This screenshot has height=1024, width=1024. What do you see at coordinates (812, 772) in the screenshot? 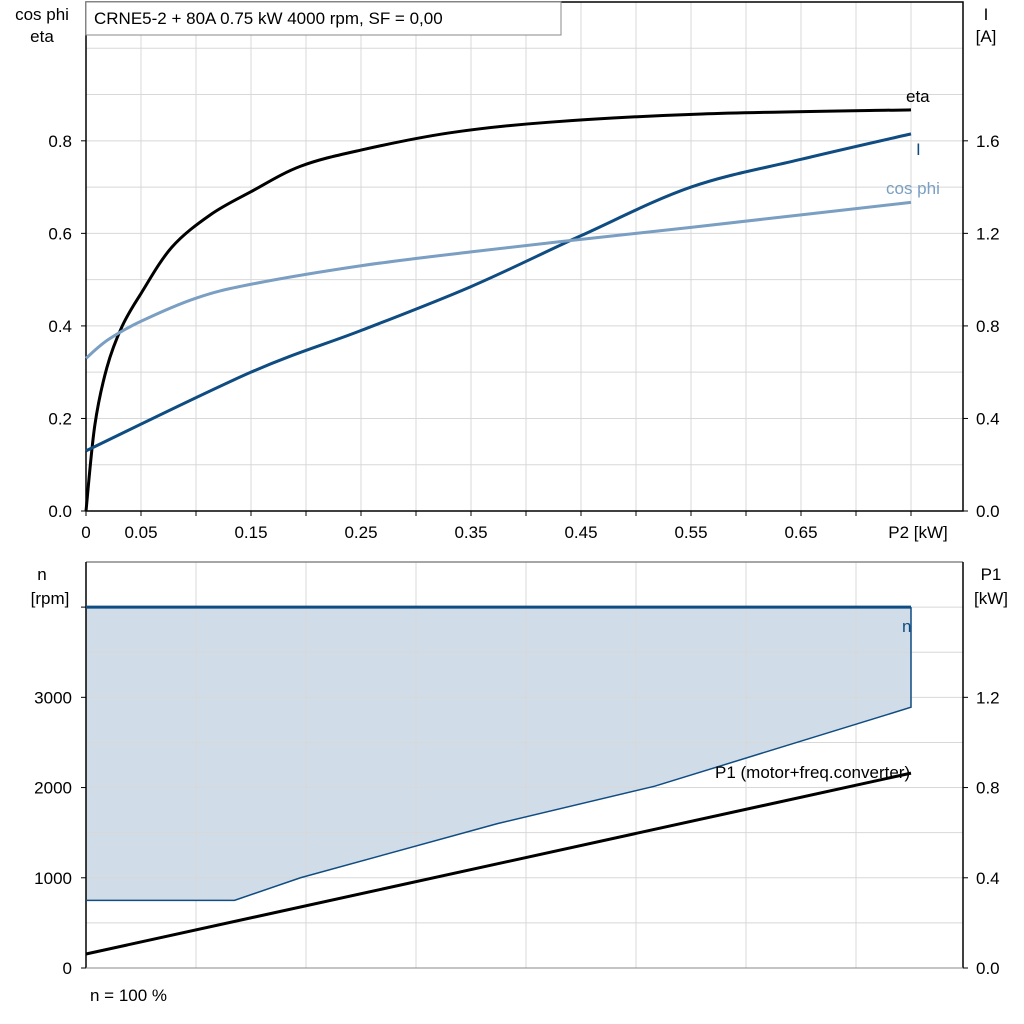
I see `label-P1: P1 (motor+freq.converter)` at bounding box center [812, 772].